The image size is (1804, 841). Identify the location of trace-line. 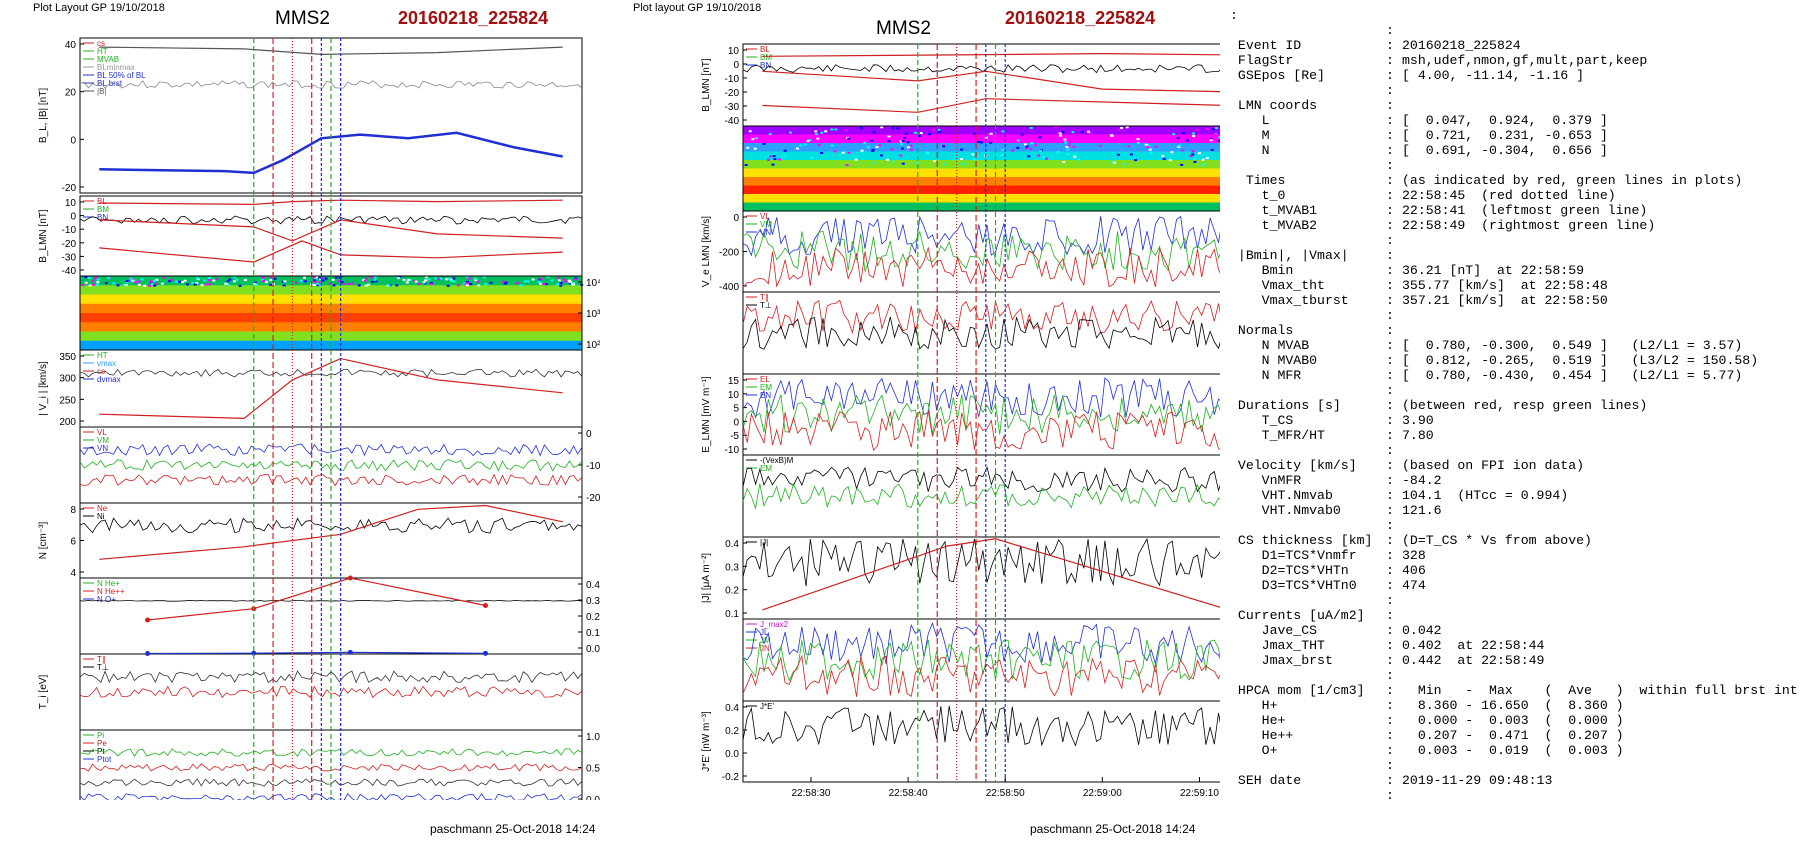
(331, 465).